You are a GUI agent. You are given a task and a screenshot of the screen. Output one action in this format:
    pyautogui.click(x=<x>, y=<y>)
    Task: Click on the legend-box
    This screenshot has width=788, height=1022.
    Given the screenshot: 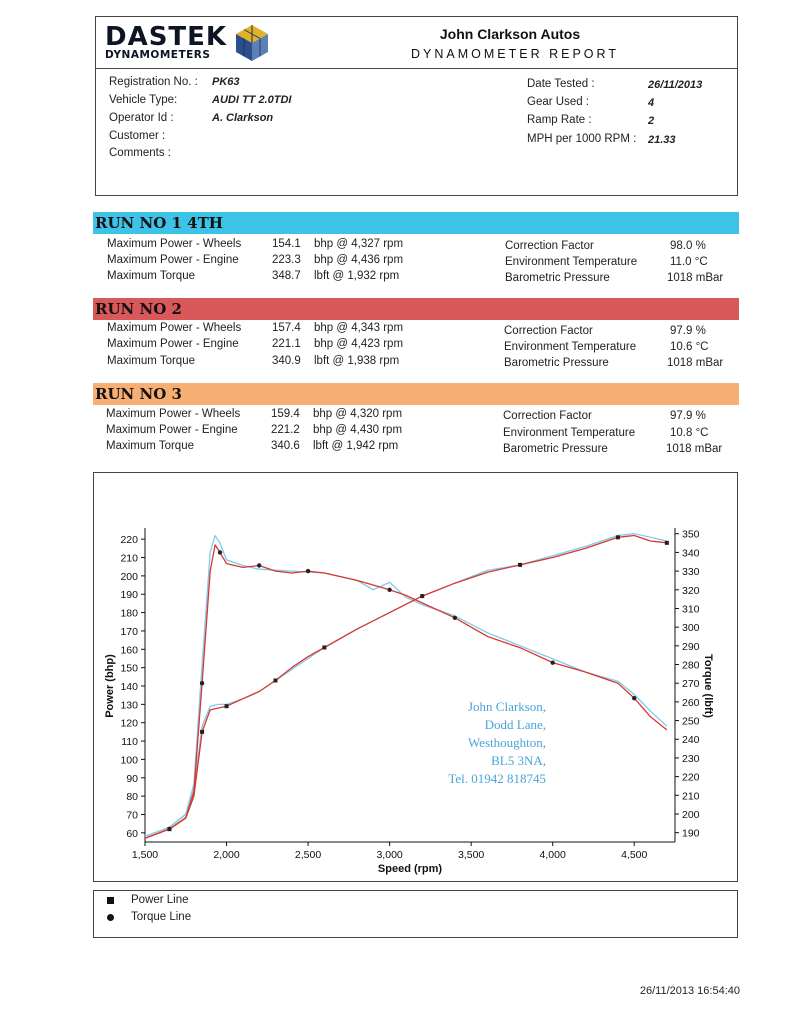 What is the action you would take?
    pyautogui.click(x=415, y=914)
    